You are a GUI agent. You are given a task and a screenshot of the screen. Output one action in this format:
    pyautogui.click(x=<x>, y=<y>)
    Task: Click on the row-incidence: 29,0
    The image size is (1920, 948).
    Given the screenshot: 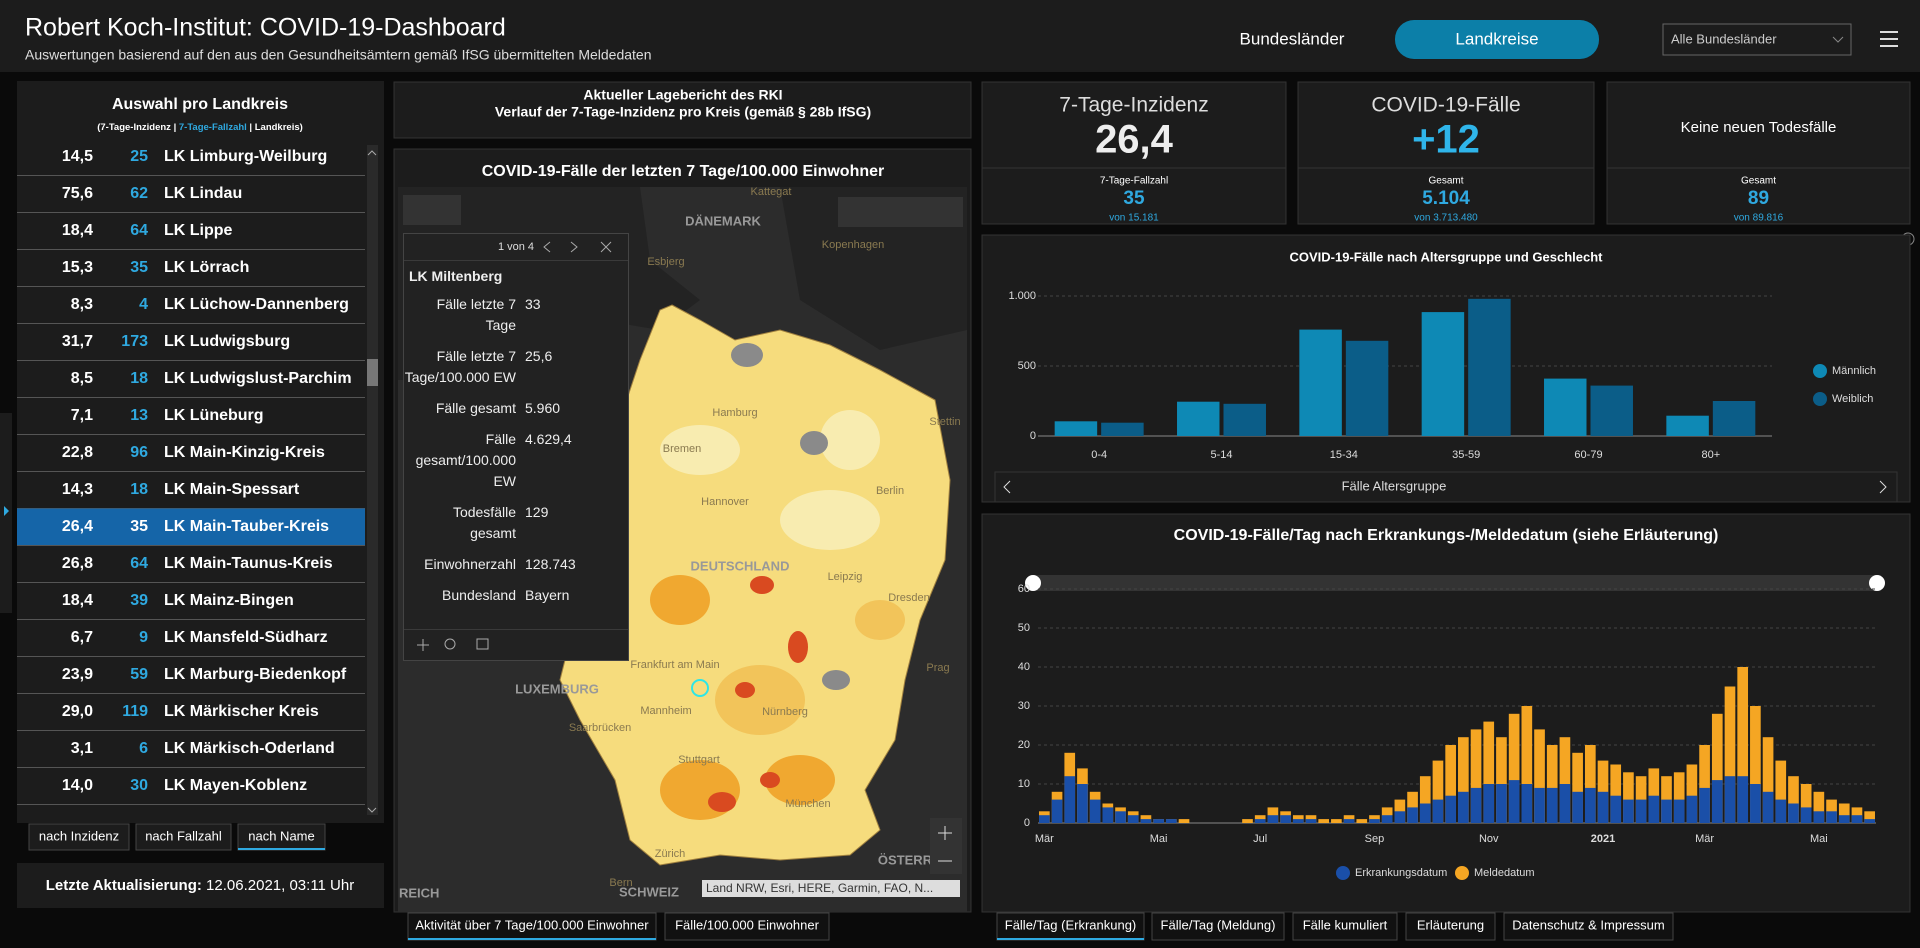 What is the action you would take?
    pyautogui.click(x=77, y=711)
    